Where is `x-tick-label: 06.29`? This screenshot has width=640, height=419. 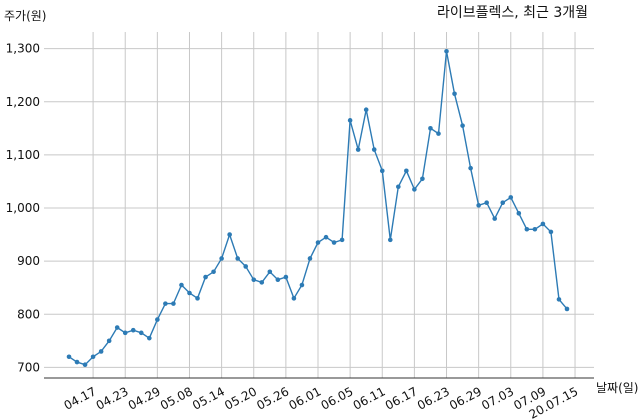
x-tick-label: 06.29 is located at coordinates (465, 398).